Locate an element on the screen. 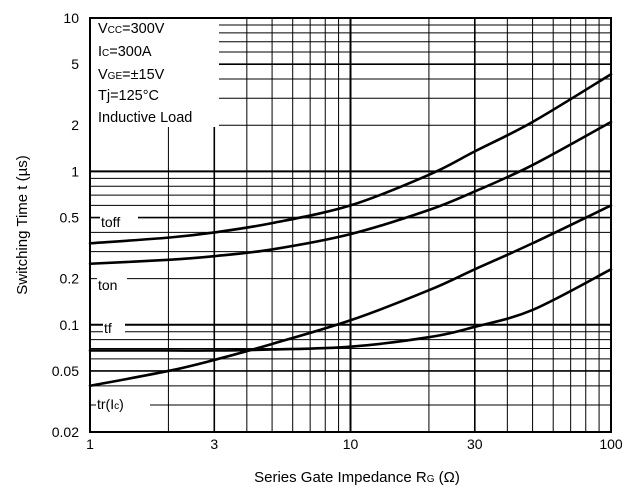 This screenshot has width=637, height=493. series-label-toff: toff is located at coordinates (110, 222).